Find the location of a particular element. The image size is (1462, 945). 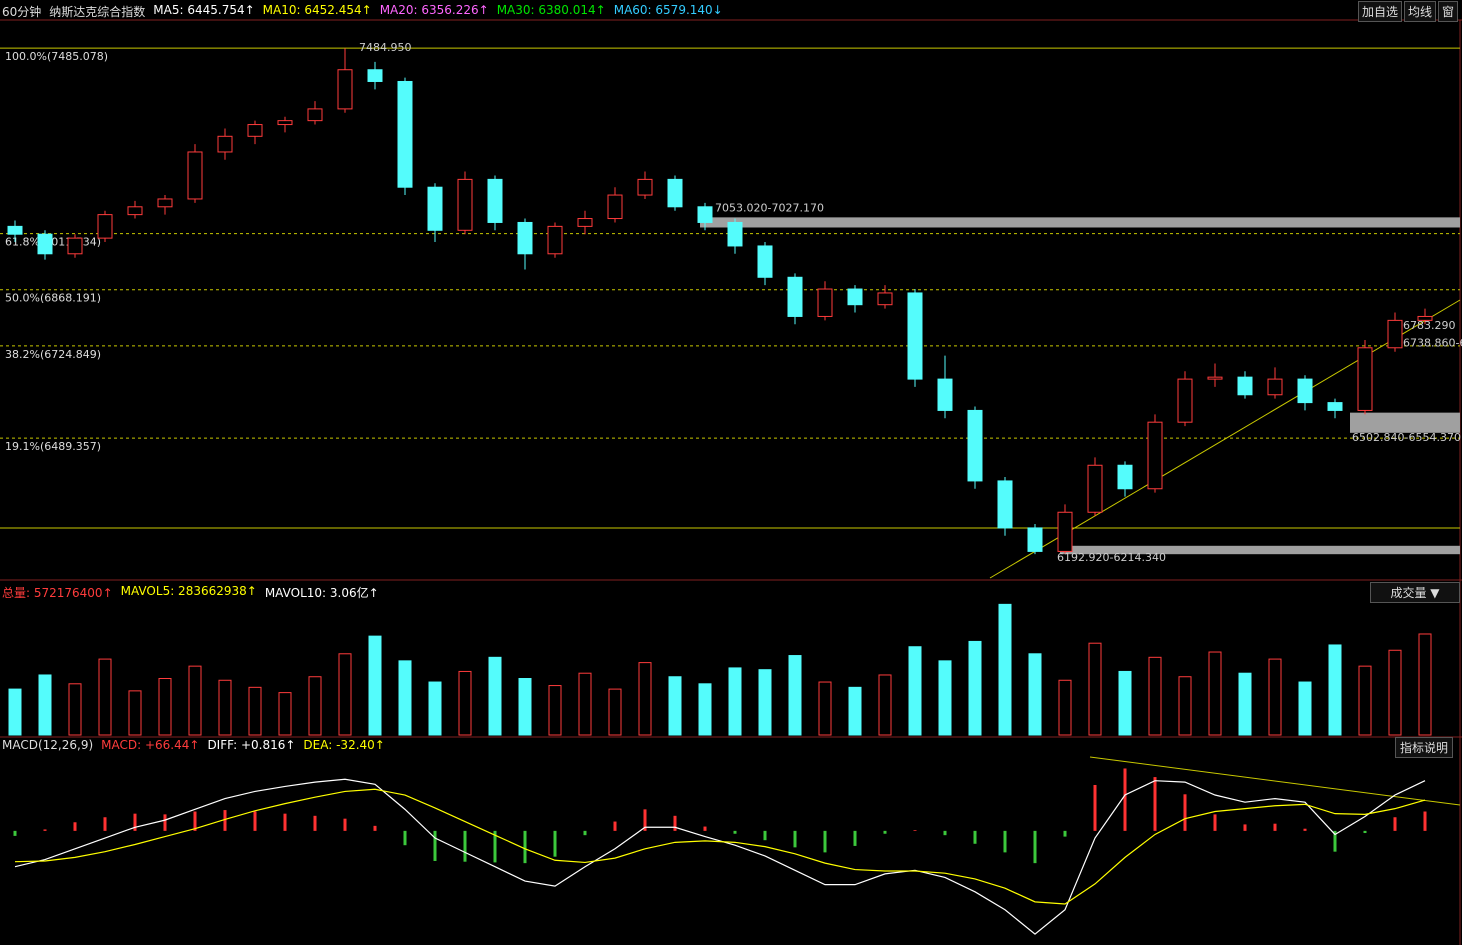

trend-line is located at coordinates (1275, 781).